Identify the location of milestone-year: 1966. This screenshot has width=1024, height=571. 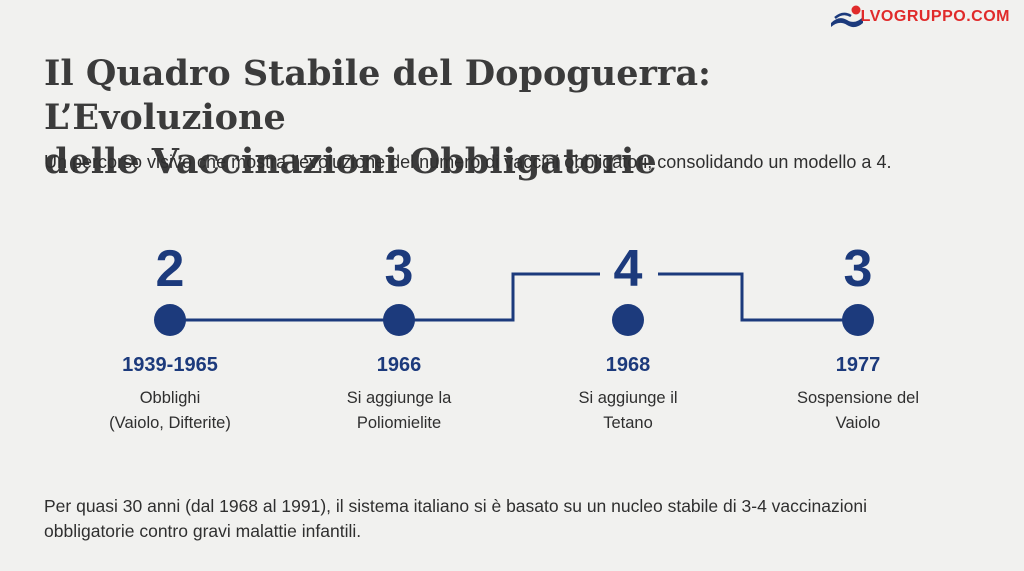
(399, 365).